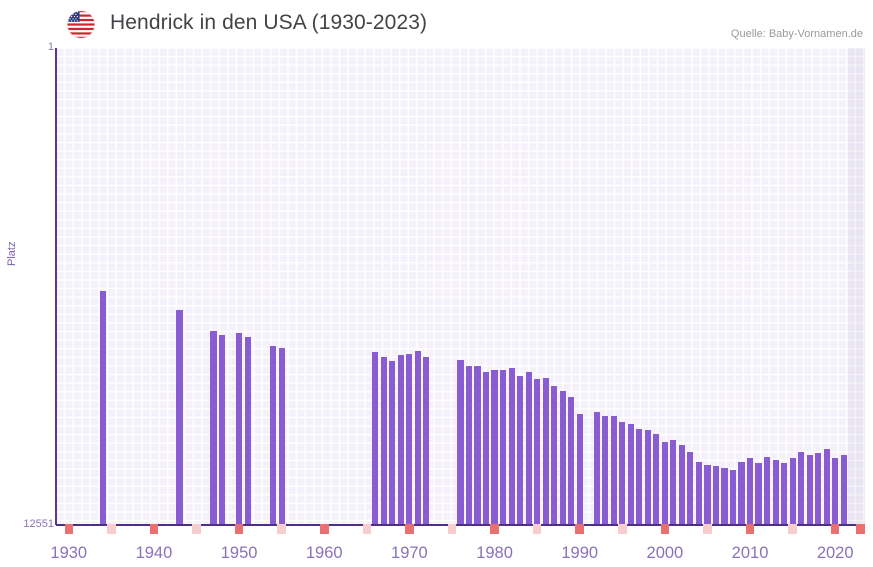 The height and width of the screenshot is (567, 873). Describe the element at coordinates (665, 553) in the screenshot. I see `x-axis-tick-label: 2000` at that location.